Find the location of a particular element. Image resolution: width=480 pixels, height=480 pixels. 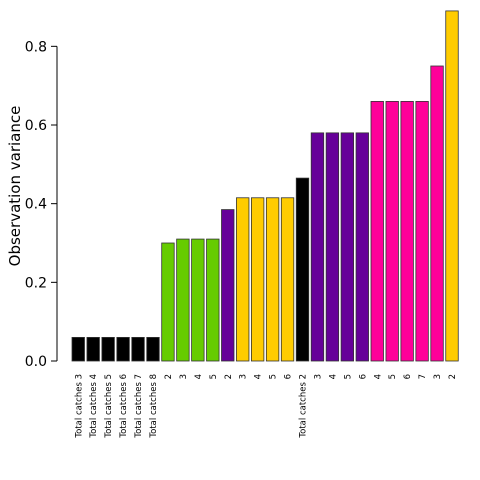

x-tick-label: 7 is located at coordinates (423, 376).